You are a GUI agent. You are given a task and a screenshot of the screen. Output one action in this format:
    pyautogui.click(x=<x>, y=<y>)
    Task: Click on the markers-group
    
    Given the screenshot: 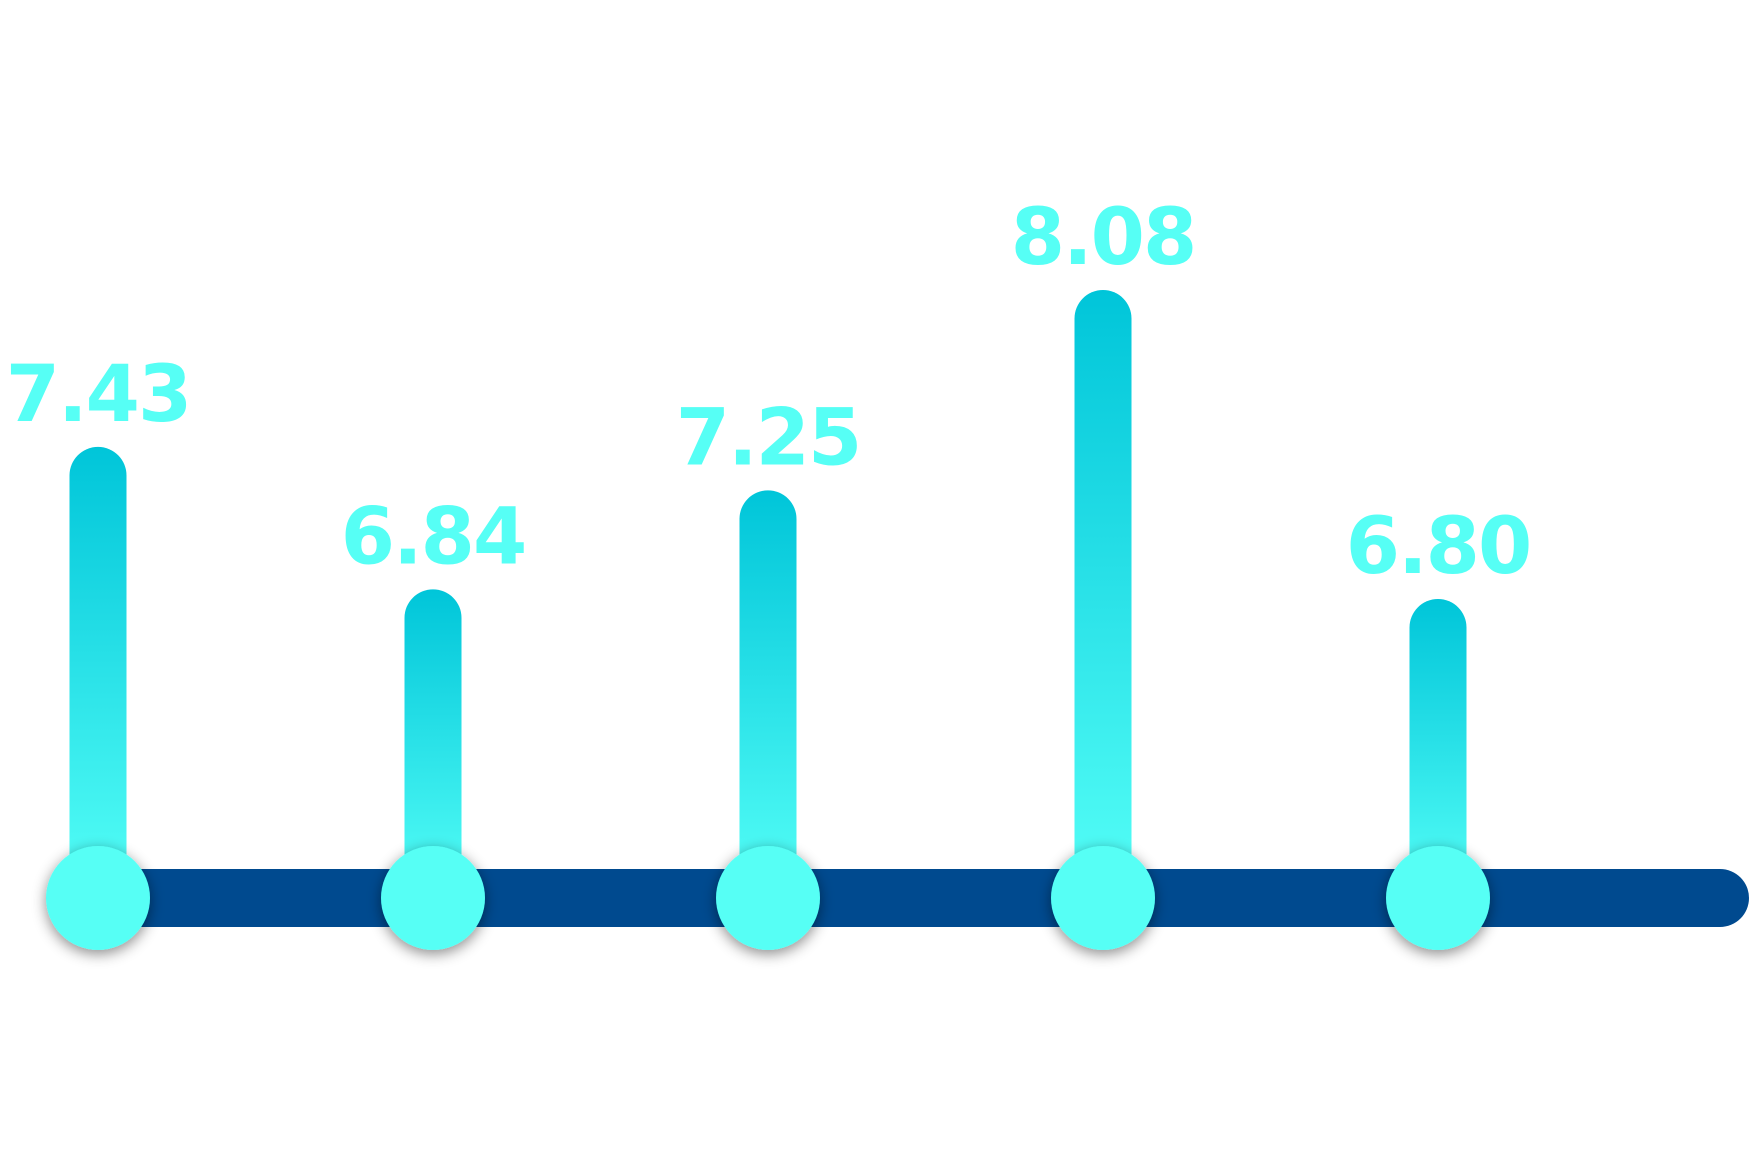 What is the action you would take?
    pyautogui.click(x=768, y=898)
    